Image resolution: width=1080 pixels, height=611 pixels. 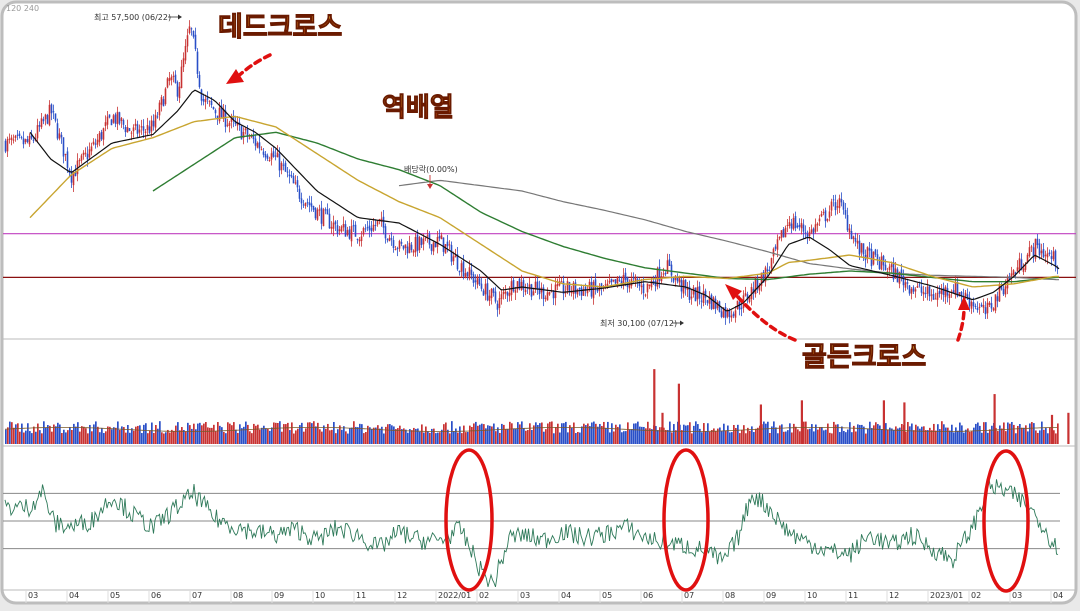 I want to click on month-label: 09, so click(x=771, y=595).